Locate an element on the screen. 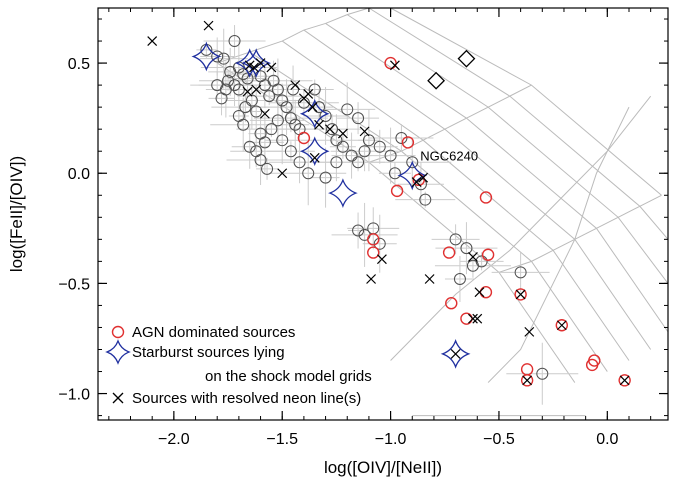 The height and width of the screenshot is (483, 686). y-tick-label: 0.5 is located at coordinates (79, 64).